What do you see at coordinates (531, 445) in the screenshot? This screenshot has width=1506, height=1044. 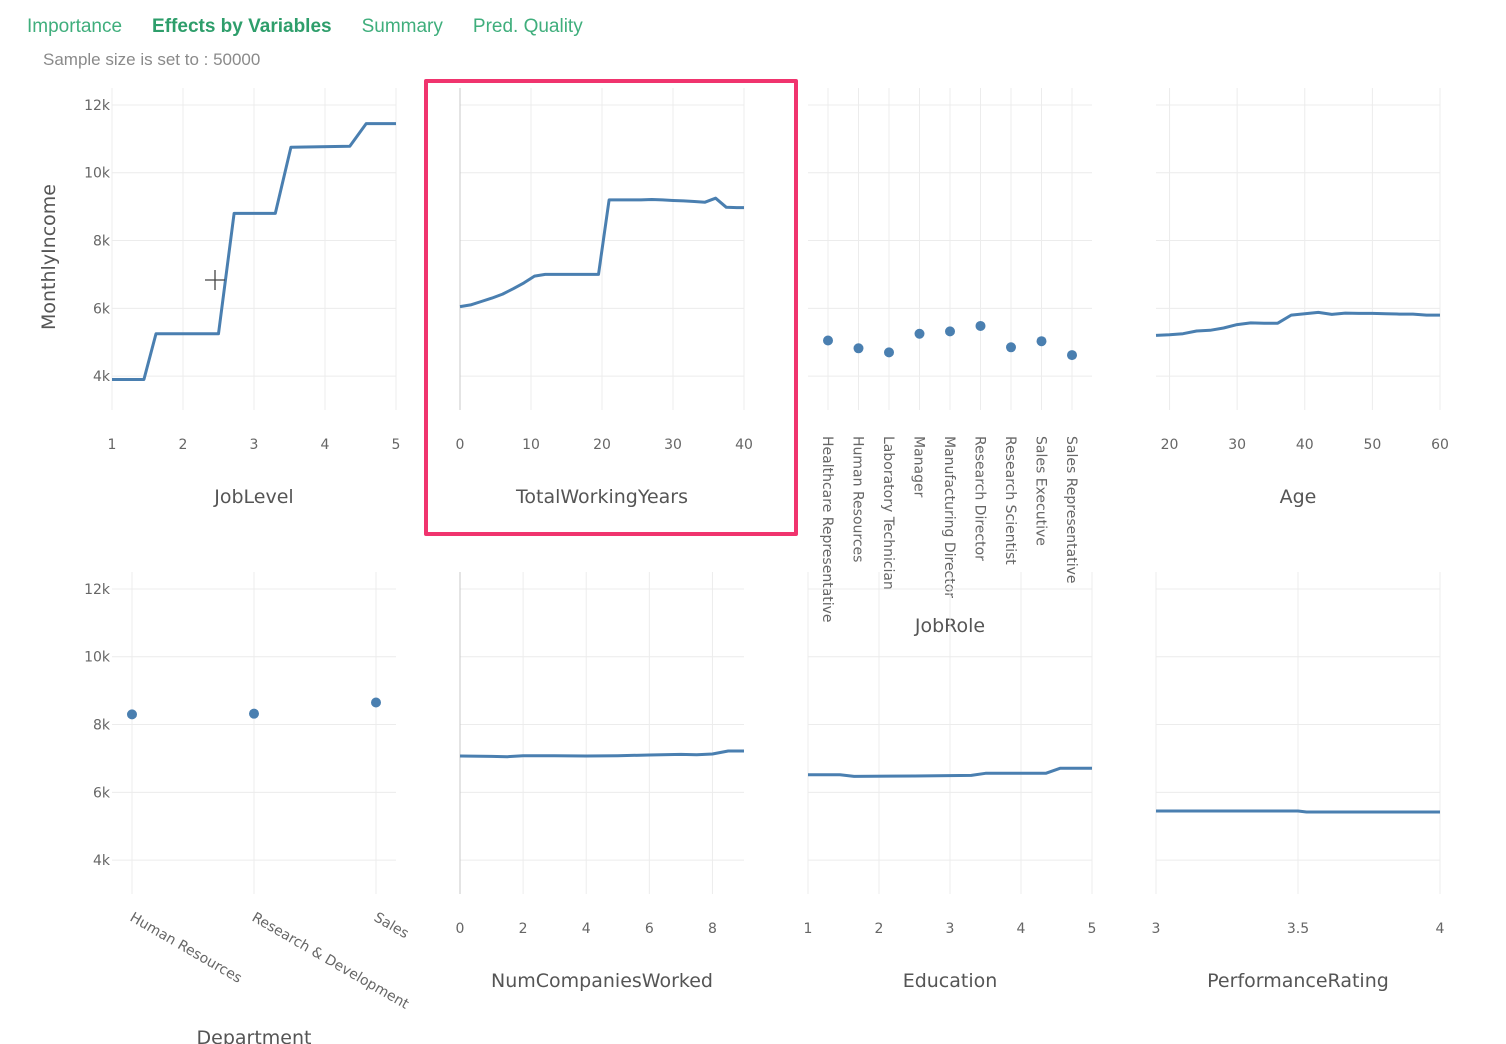 I see `x-tick-label: 10` at bounding box center [531, 445].